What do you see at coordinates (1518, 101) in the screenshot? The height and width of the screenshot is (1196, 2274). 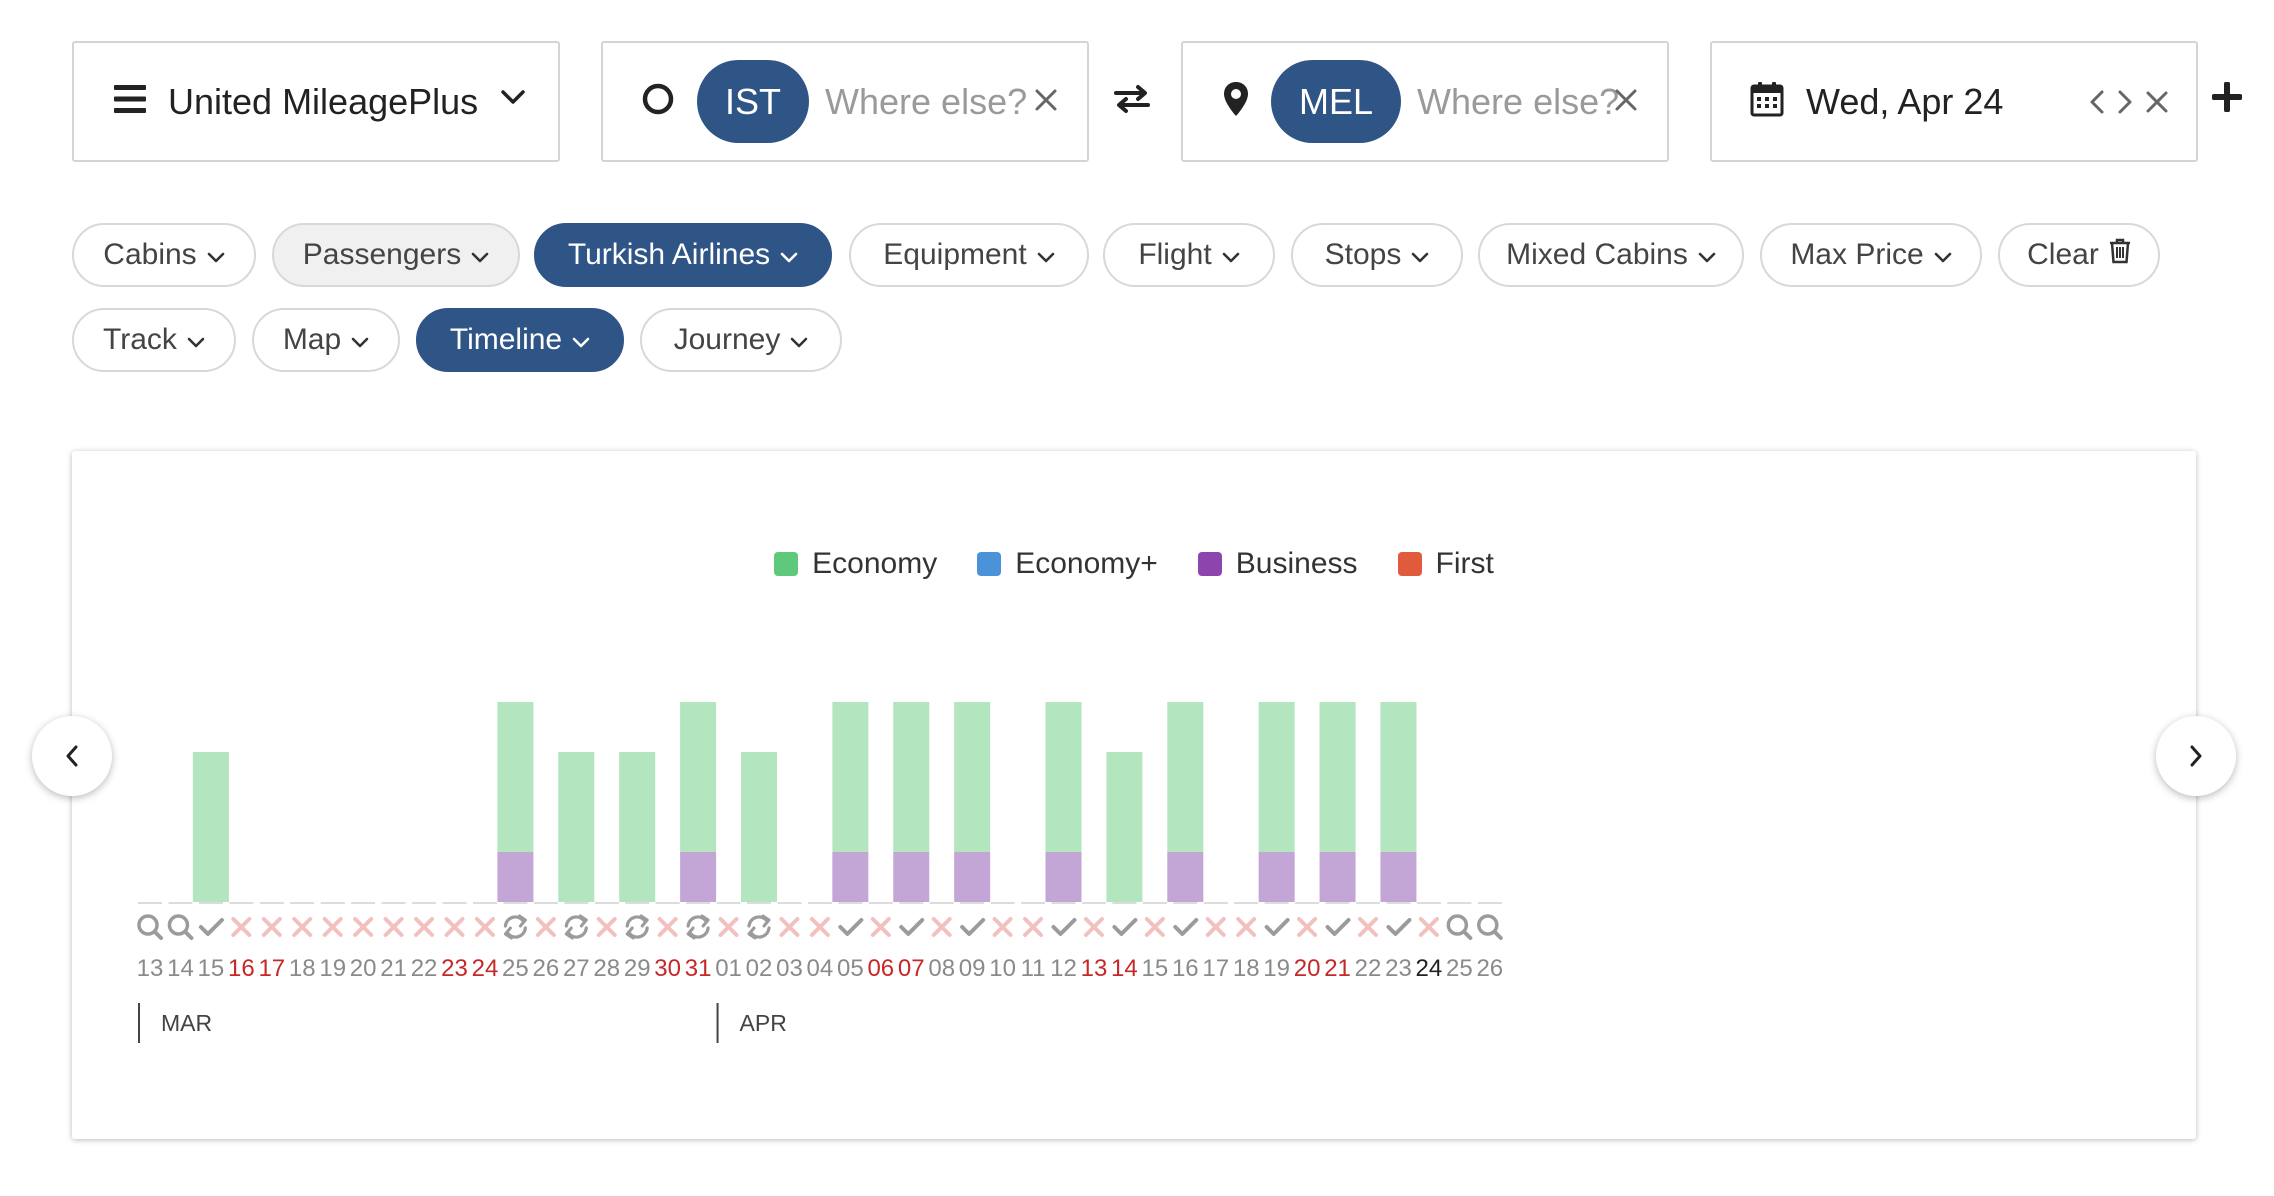 I see `destination-where-else-input: Where else?` at bounding box center [1518, 101].